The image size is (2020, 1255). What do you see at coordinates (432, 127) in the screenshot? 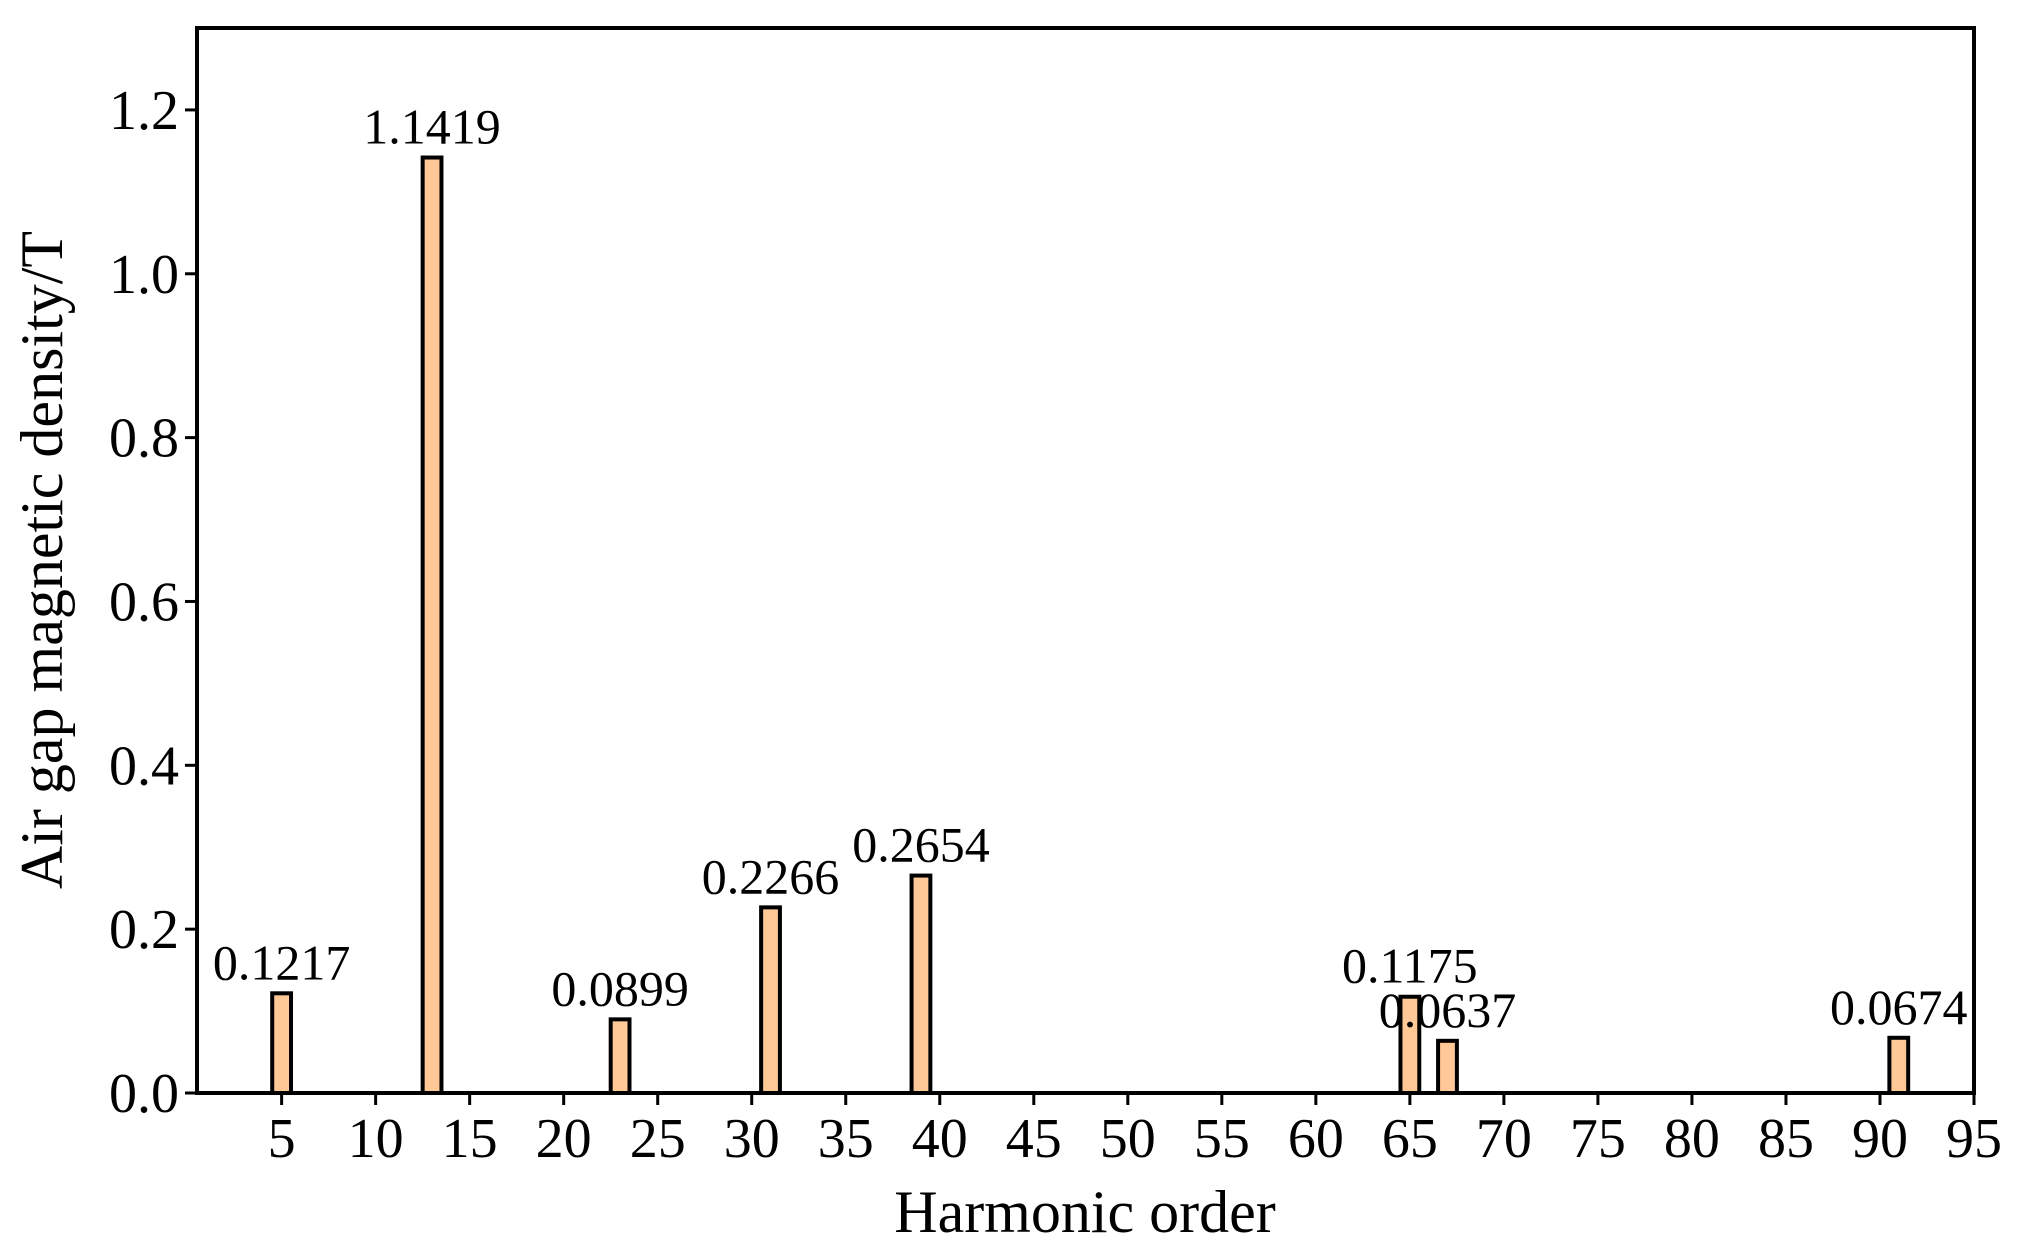
I see `data-label: 1.1419` at bounding box center [432, 127].